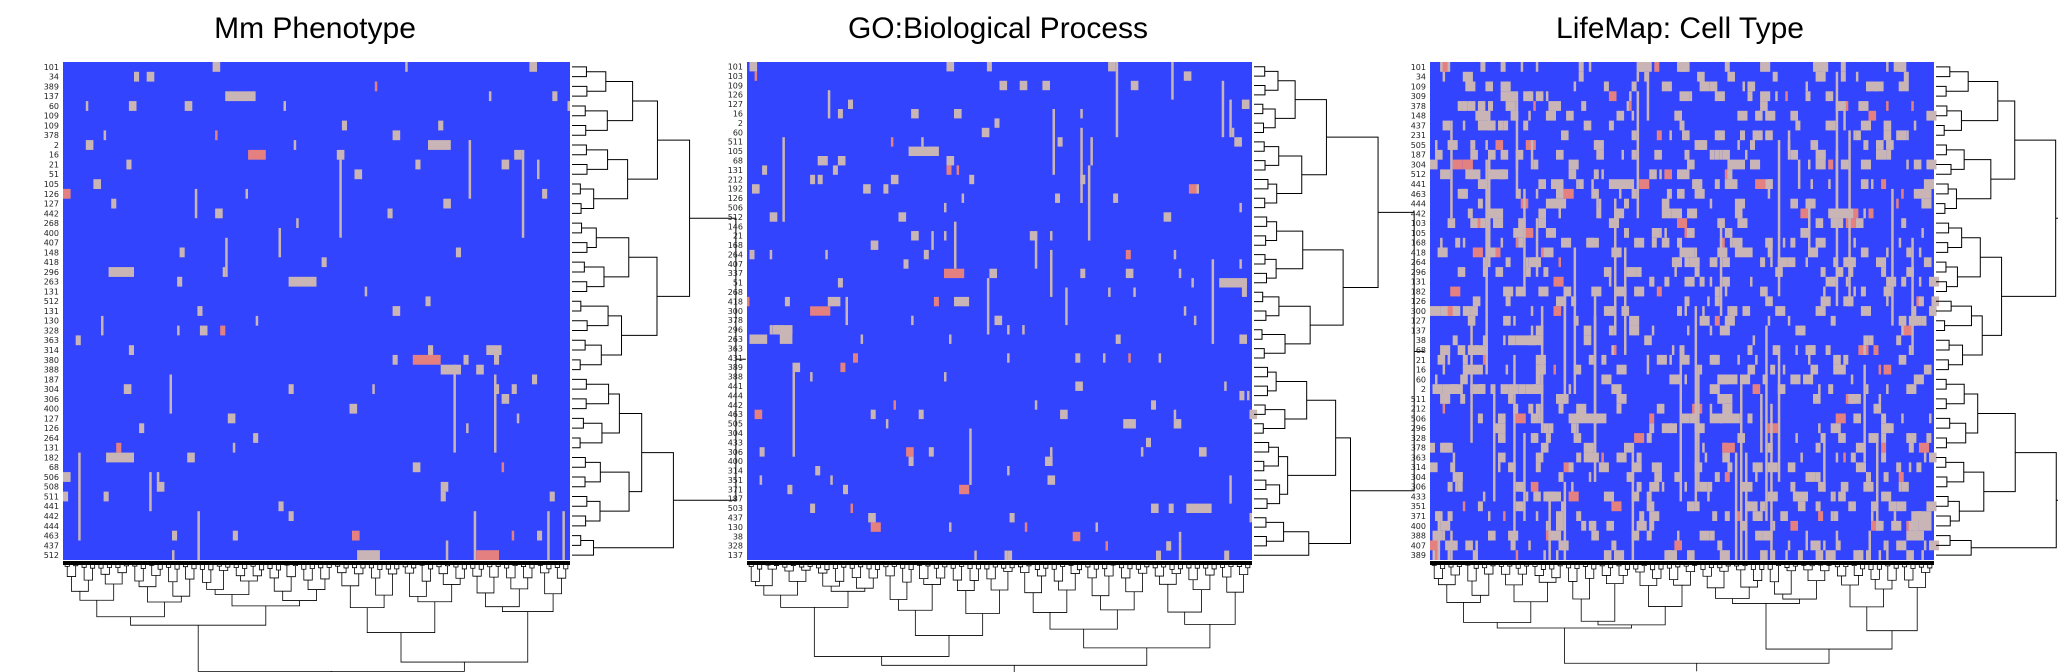 The image size is (2058, 672). I want to click on row-label: 2, so click(56, 145).